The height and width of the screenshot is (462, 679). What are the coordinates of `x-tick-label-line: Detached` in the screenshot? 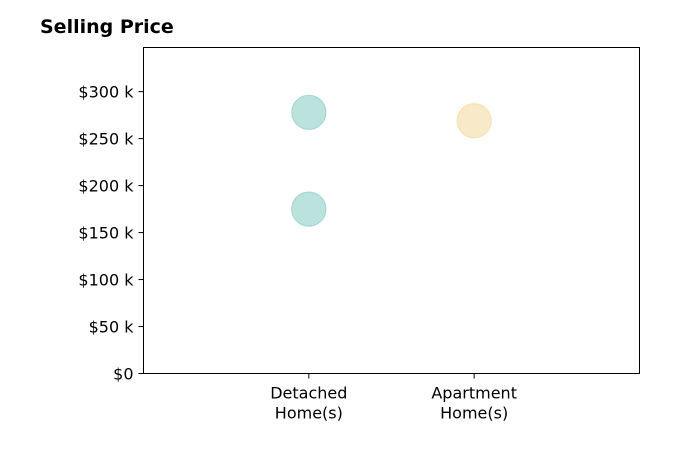 It's located at (308, 393).